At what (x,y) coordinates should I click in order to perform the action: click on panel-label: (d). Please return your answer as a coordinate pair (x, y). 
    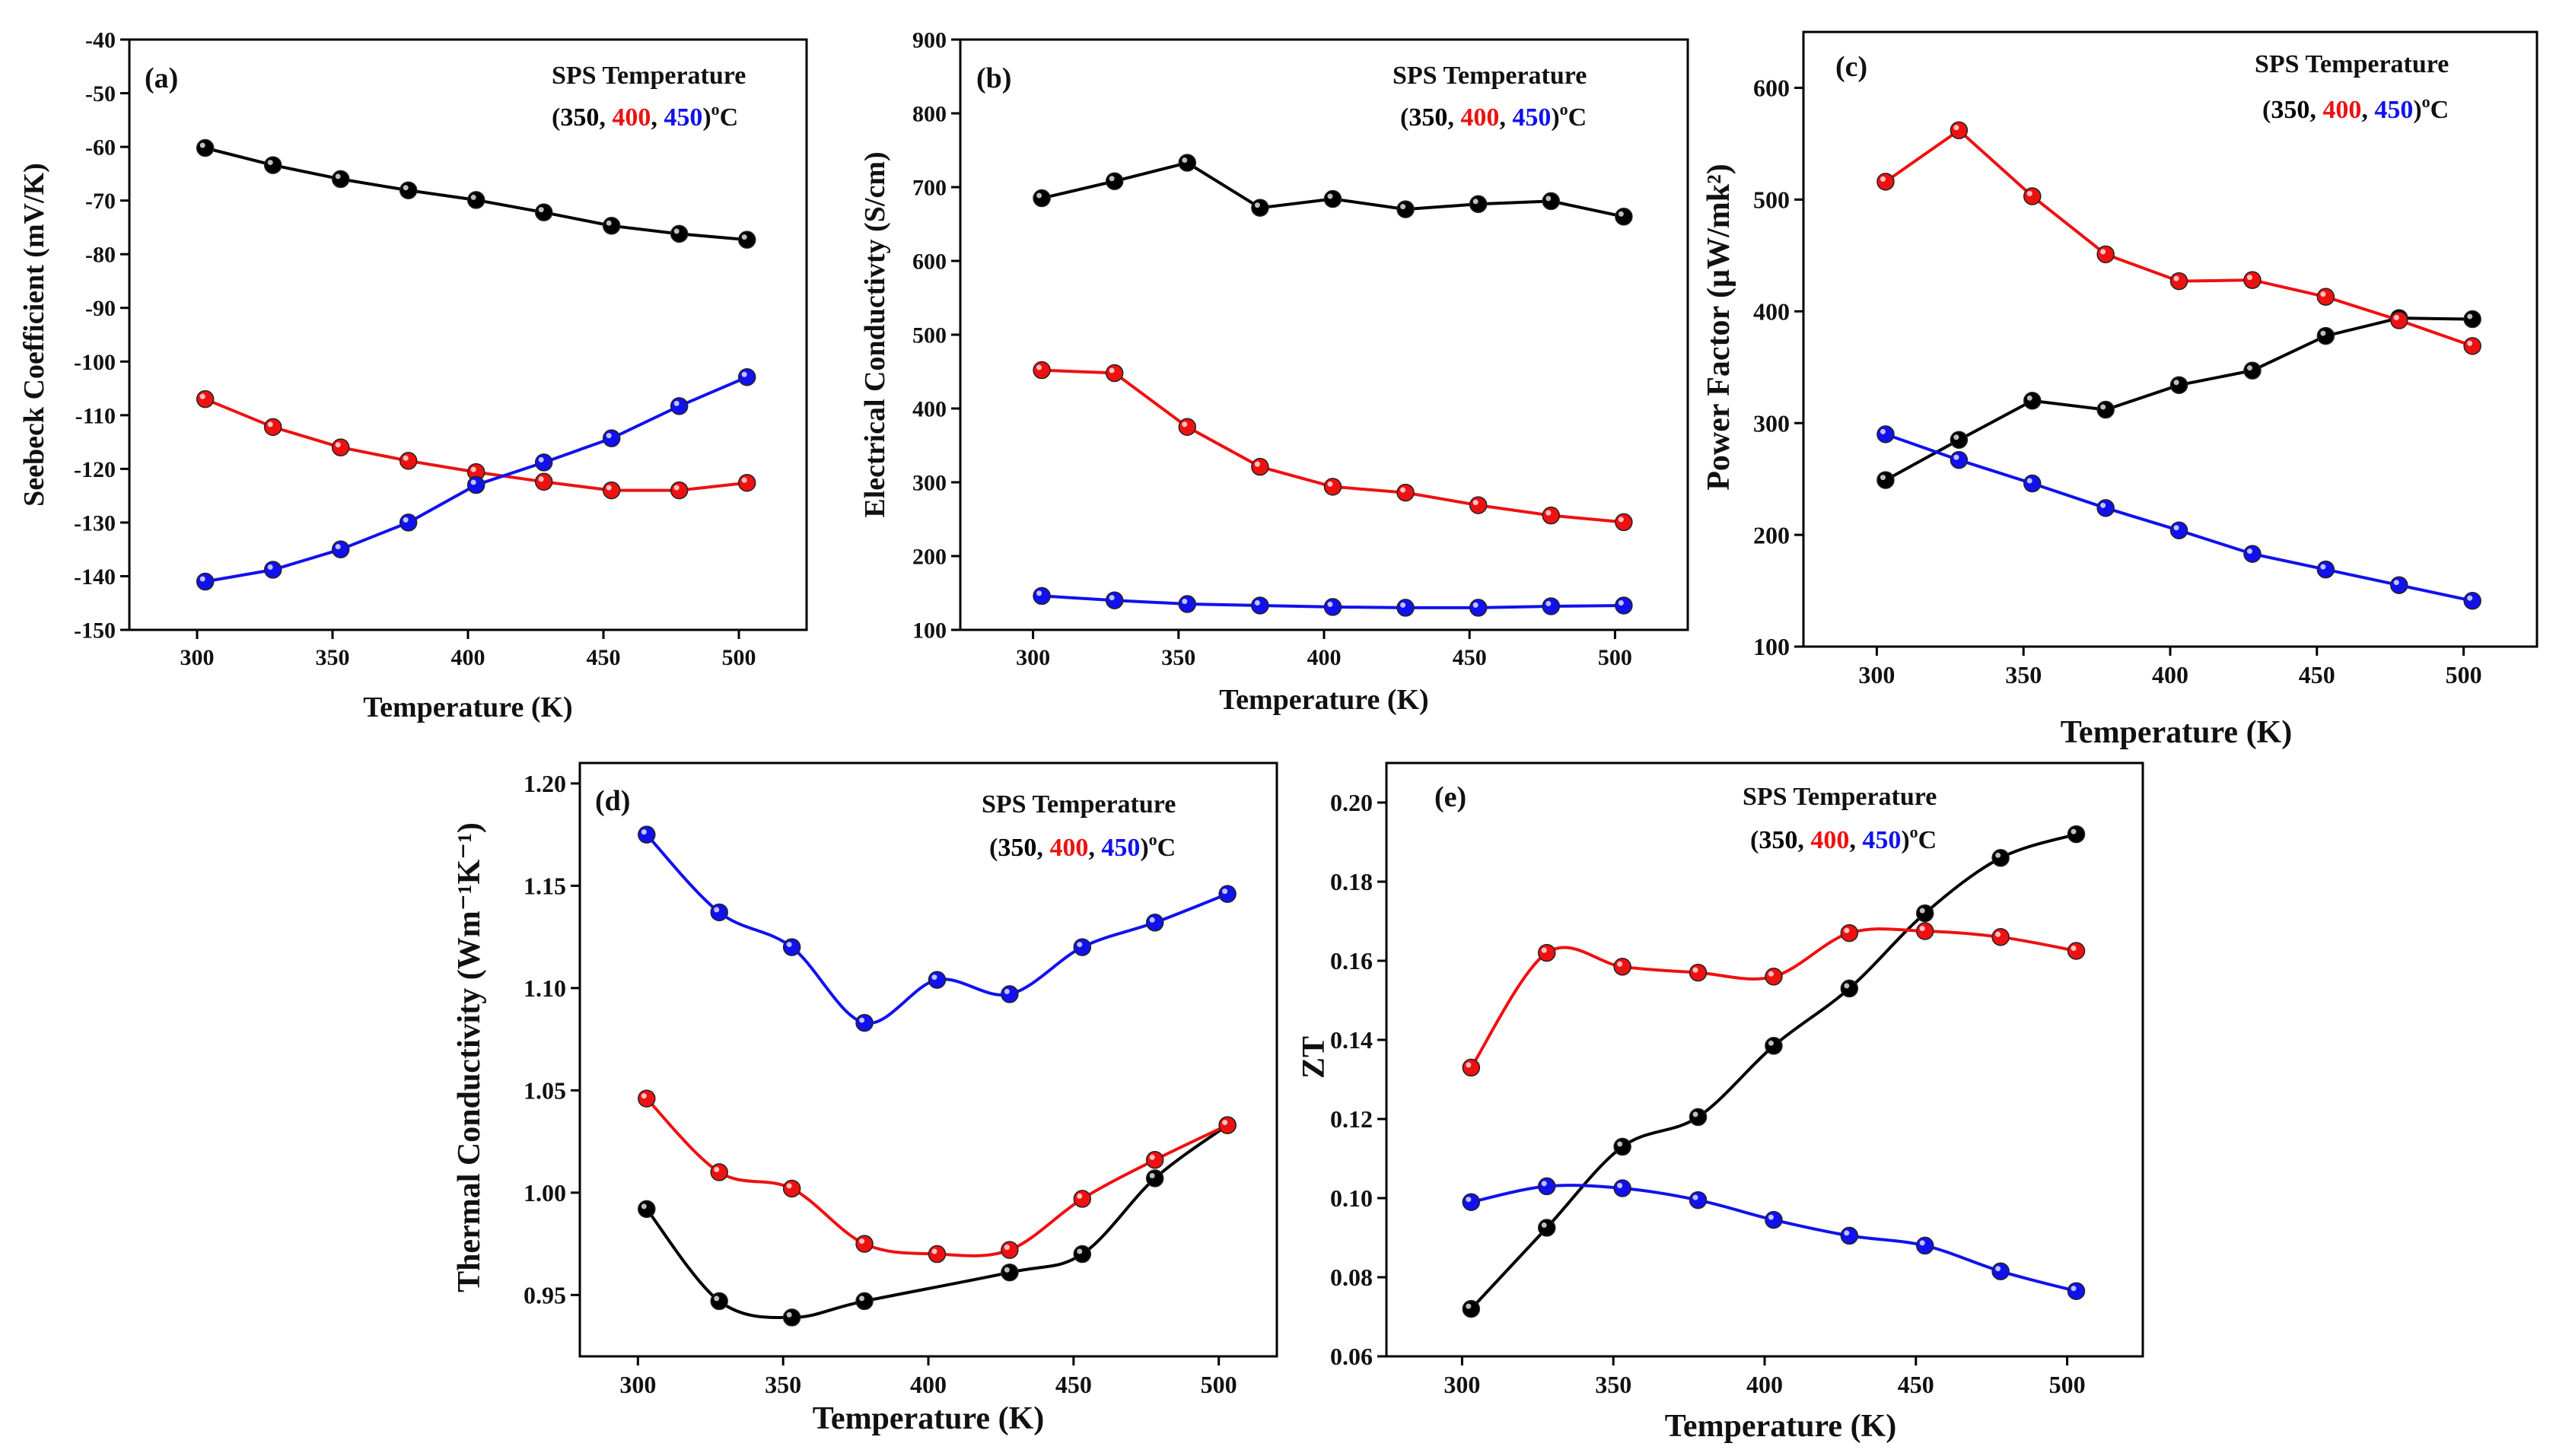
    Looking at the image, I should click on (612, 801).